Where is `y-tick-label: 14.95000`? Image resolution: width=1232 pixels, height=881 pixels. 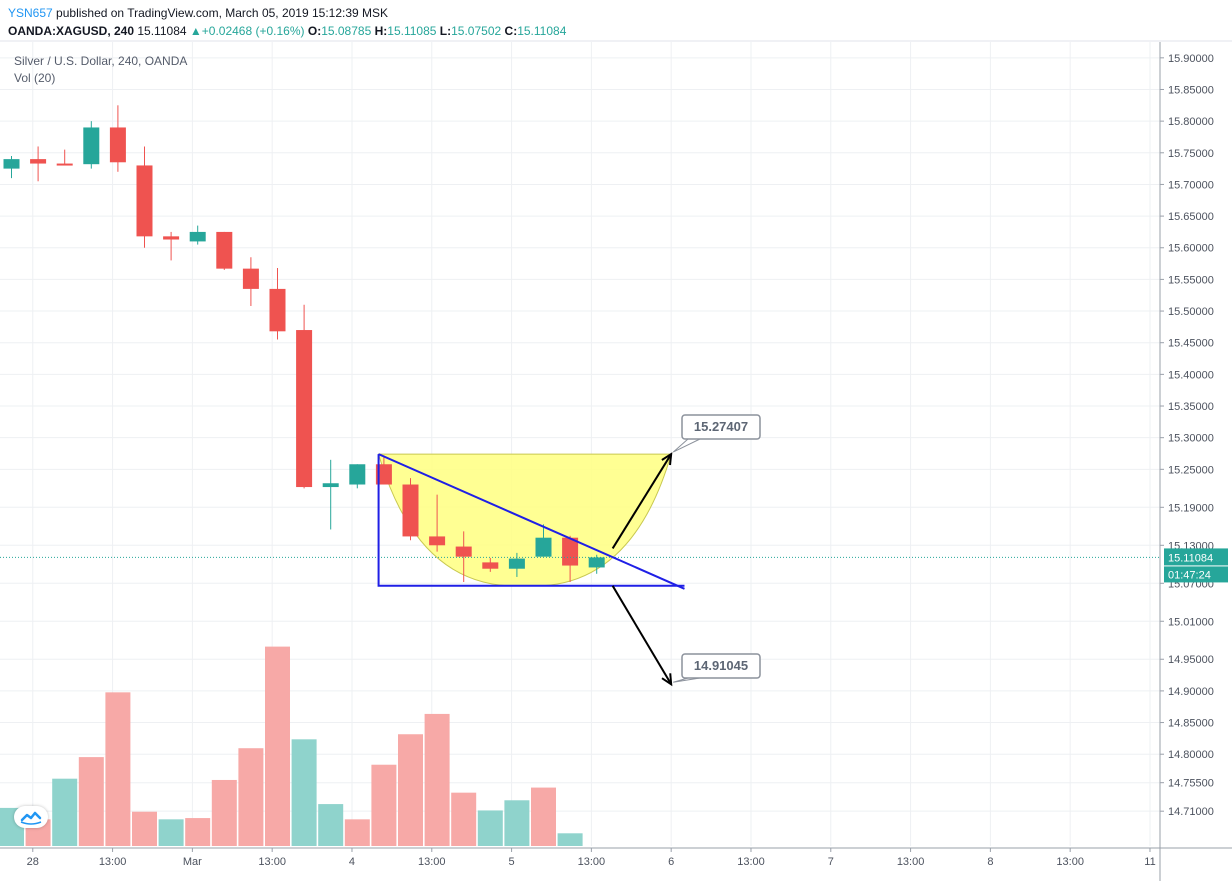
y-tick-label: 14.95000 is located at coordinates (1191, 660).